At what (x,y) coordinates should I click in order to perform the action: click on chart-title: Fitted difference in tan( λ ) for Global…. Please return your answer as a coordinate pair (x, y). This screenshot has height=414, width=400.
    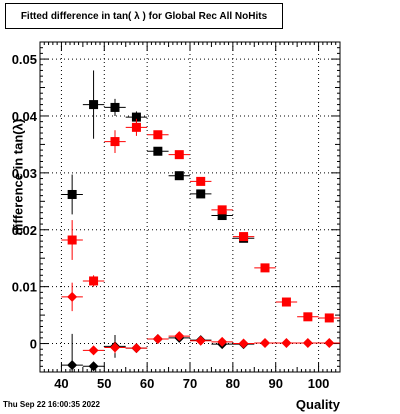
    Looking at the image, I should click on (144, 16).